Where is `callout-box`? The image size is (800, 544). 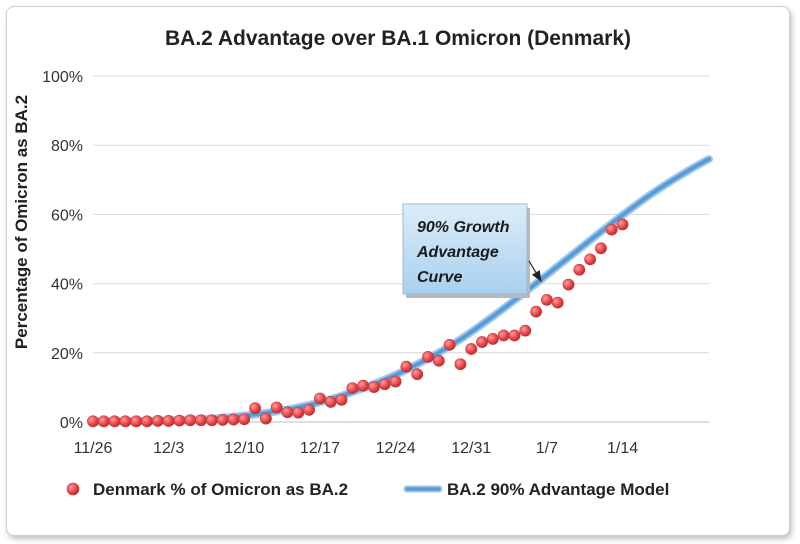 callout-box is located at coordinates (465, 249).